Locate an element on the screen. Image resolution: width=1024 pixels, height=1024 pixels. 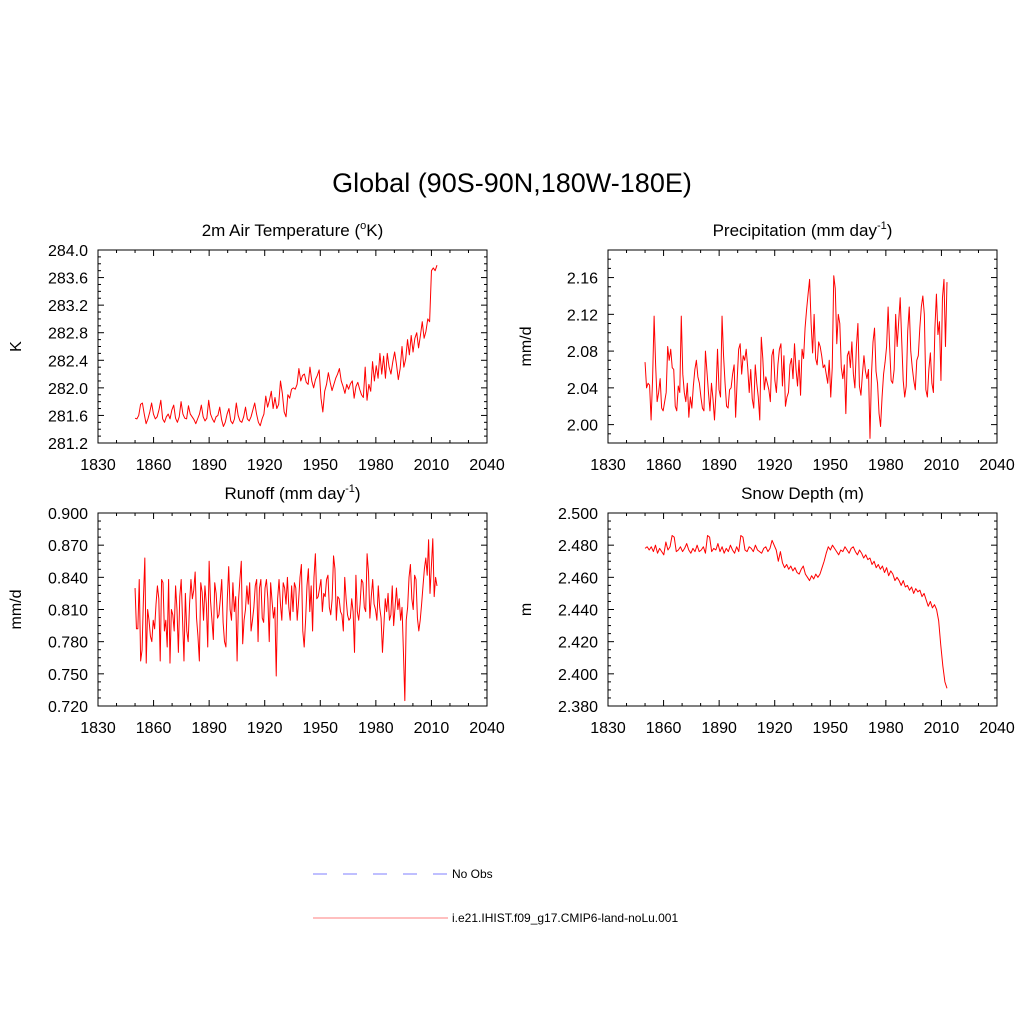
panel-title-main: Precipitation (mm day is located at coordinates (795, 230).